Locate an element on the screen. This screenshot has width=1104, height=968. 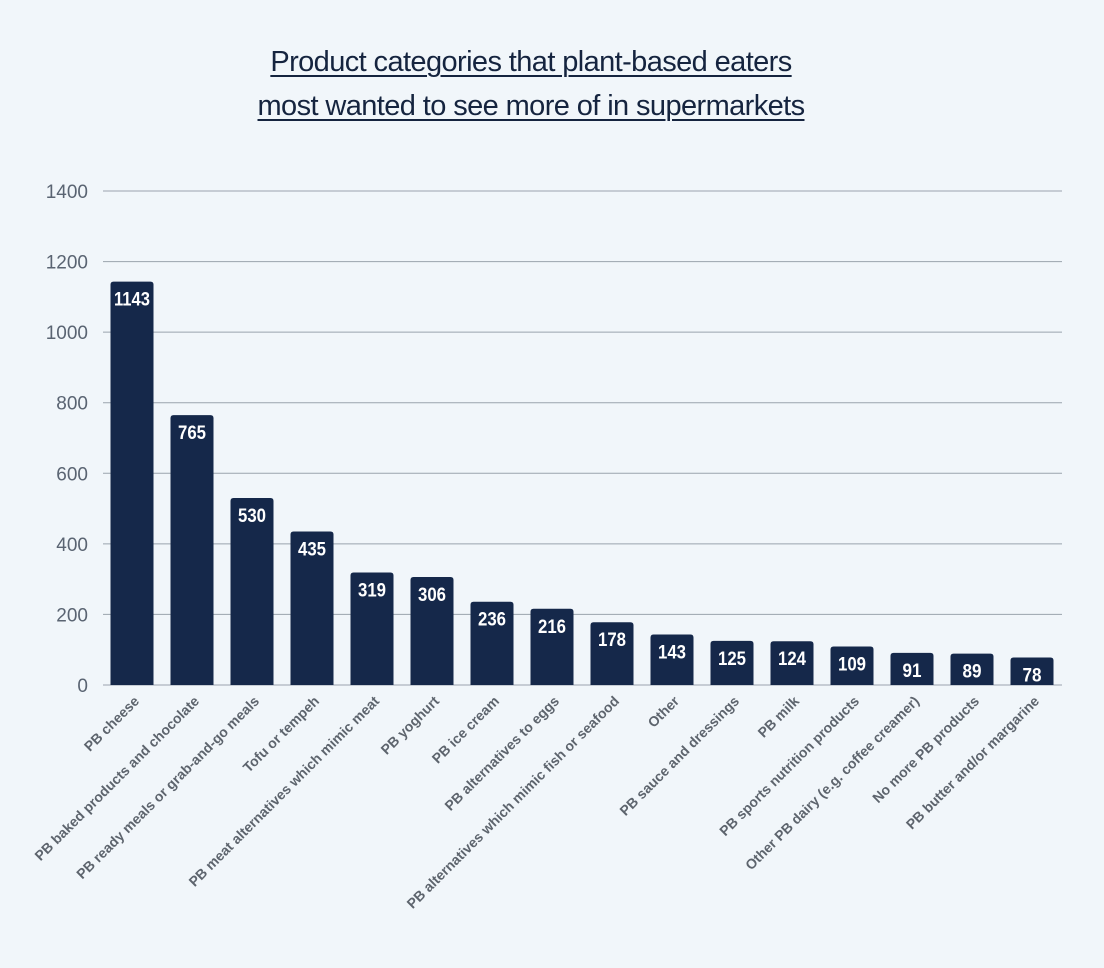
bar-value-label: 91 is located at coordinates (912, 671).